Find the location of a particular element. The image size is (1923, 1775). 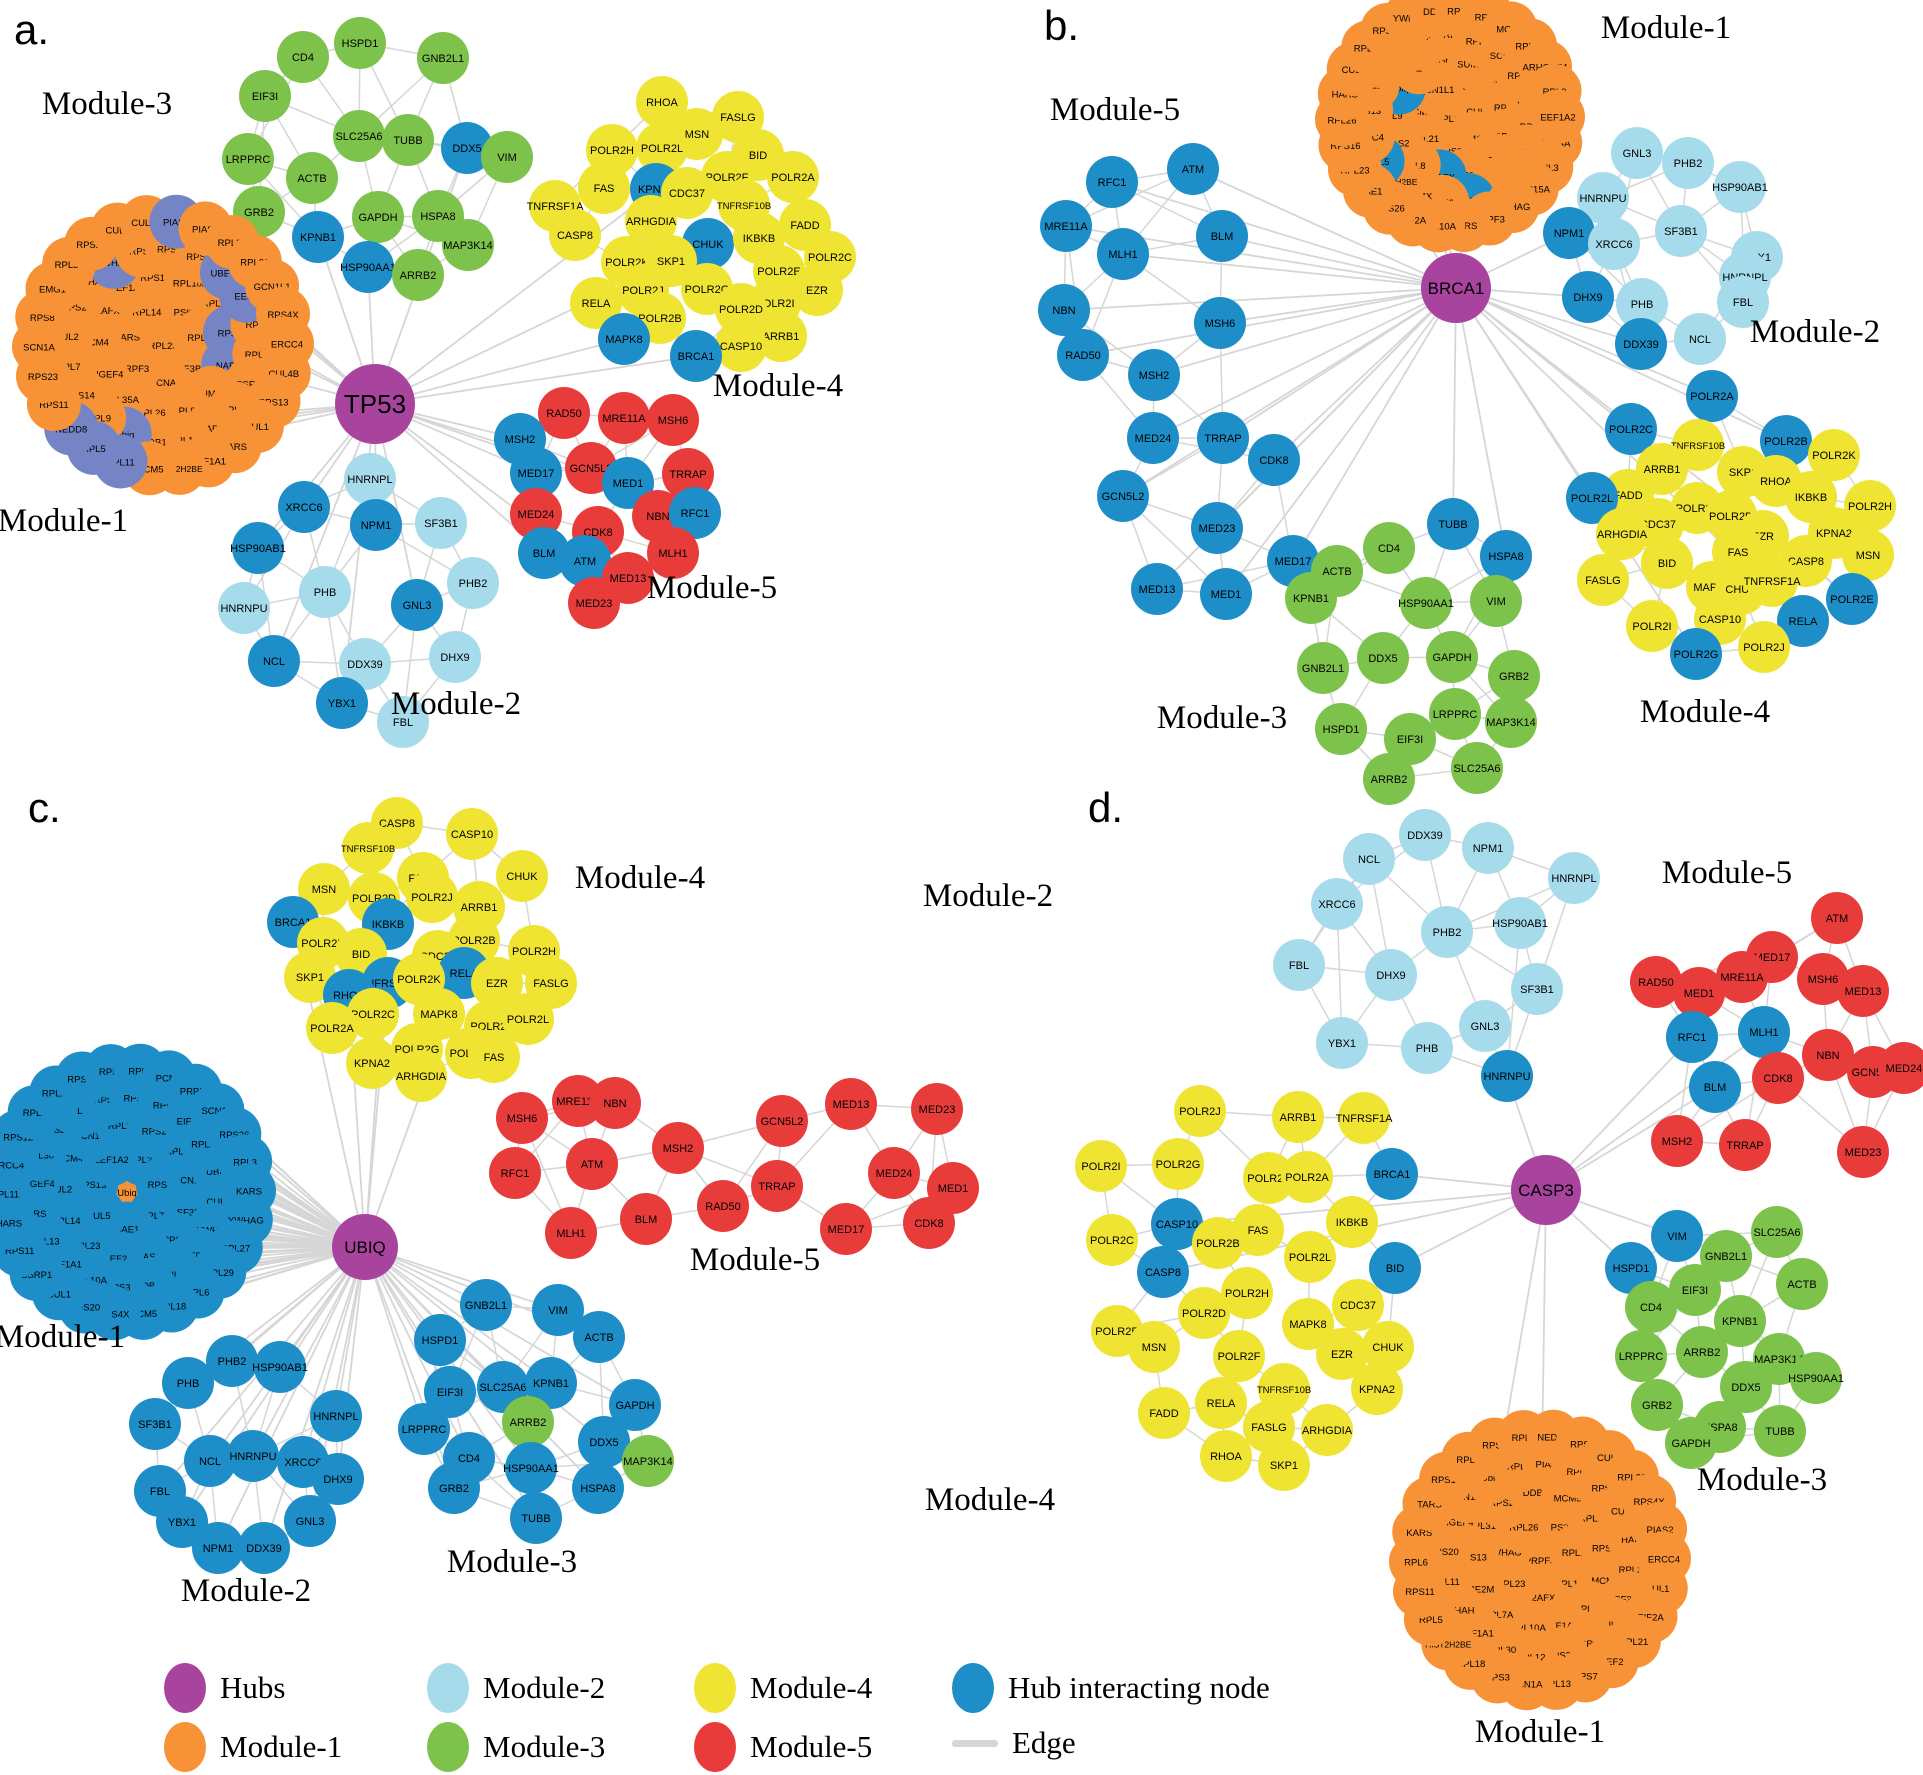

node-HSP90AB1 is located at coordinates (1520, 923).